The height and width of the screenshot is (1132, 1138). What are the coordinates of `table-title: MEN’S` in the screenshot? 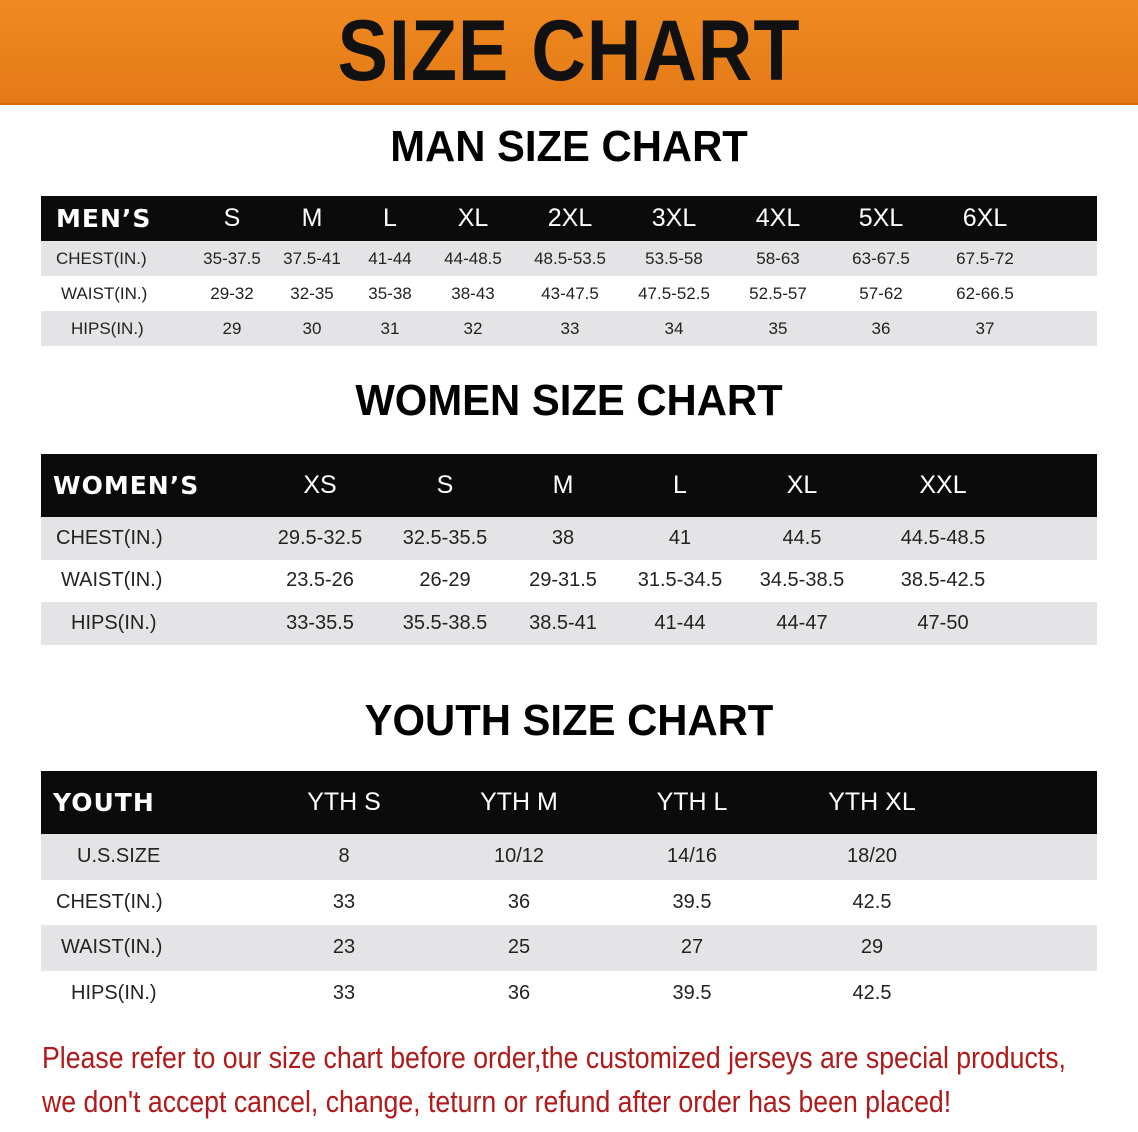 It's located at (104, 218).